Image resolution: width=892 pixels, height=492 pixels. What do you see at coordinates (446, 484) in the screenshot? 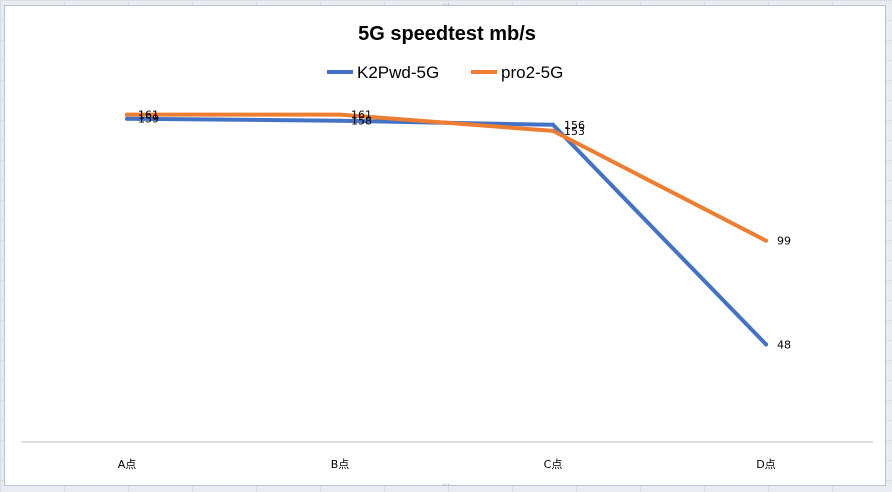
I see `resize-handle-bottom: ···` at bounding box center [446, 484].